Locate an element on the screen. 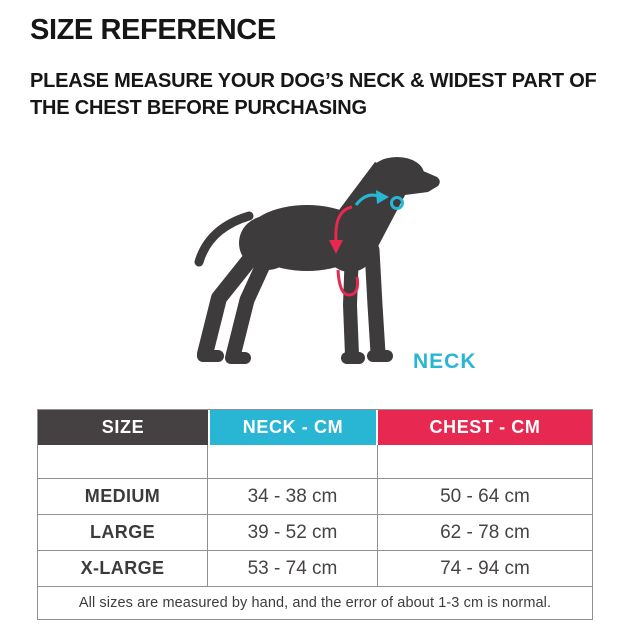 Image resolution: width=630 pixels, height=630 pixels. chest-large: 62 - 78 cm is located at coordinates (485, 532).